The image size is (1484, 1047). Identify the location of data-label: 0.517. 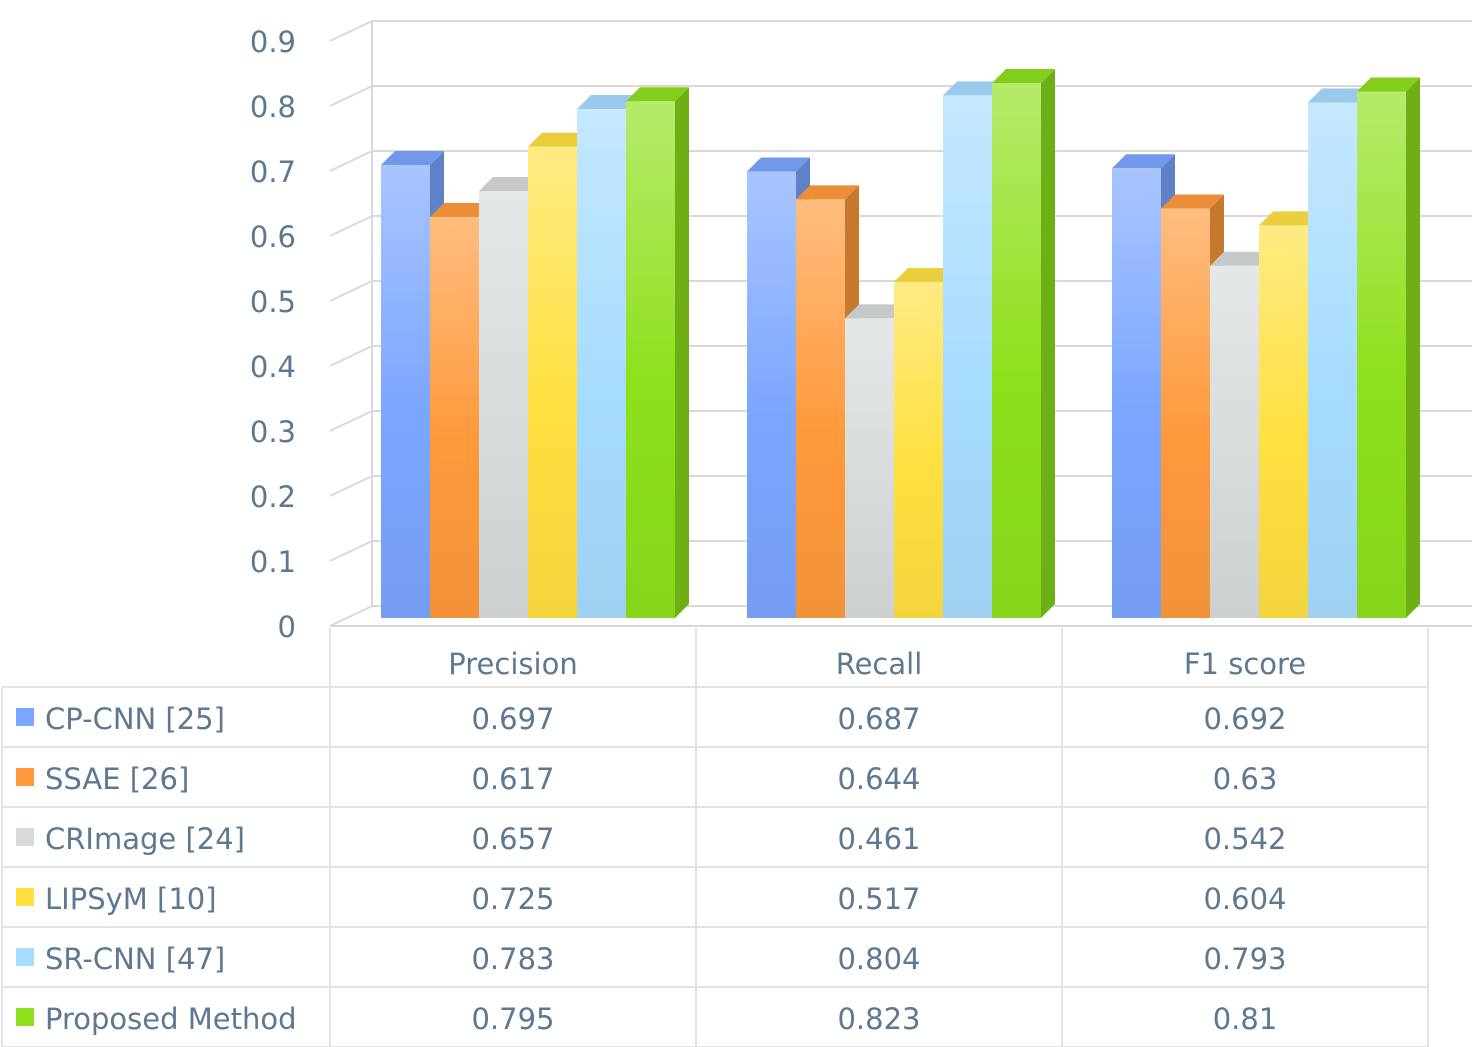
(878, 899).